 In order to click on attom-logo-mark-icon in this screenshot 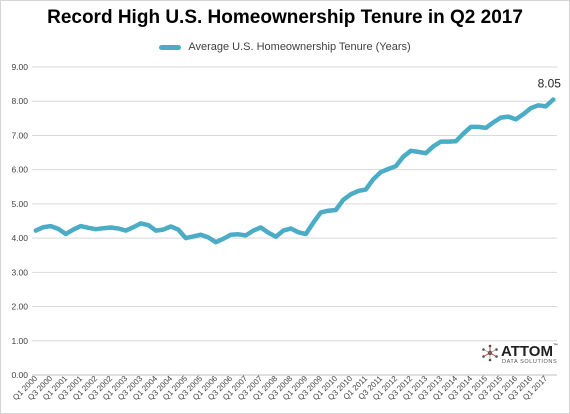, I will do `click(490, 353)`.